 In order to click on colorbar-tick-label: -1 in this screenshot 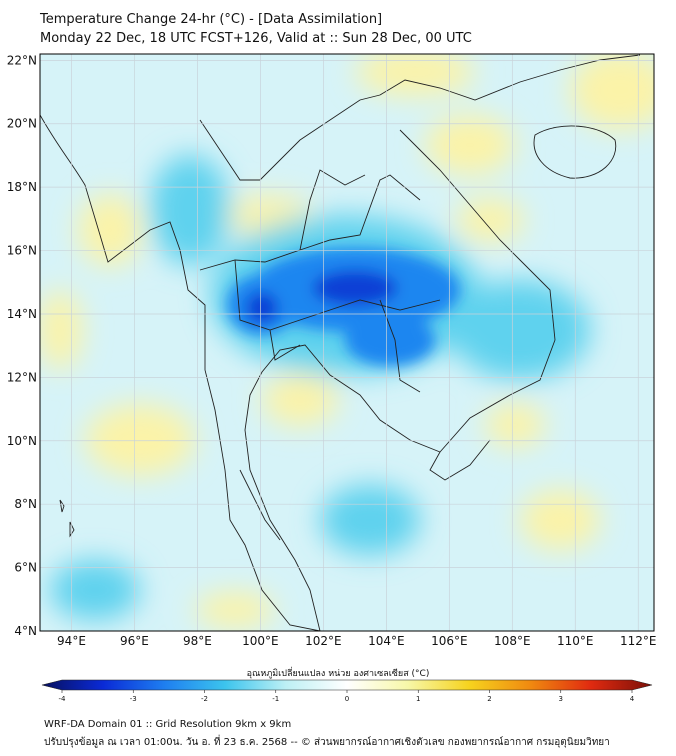, I will do `click(275, 699)`.